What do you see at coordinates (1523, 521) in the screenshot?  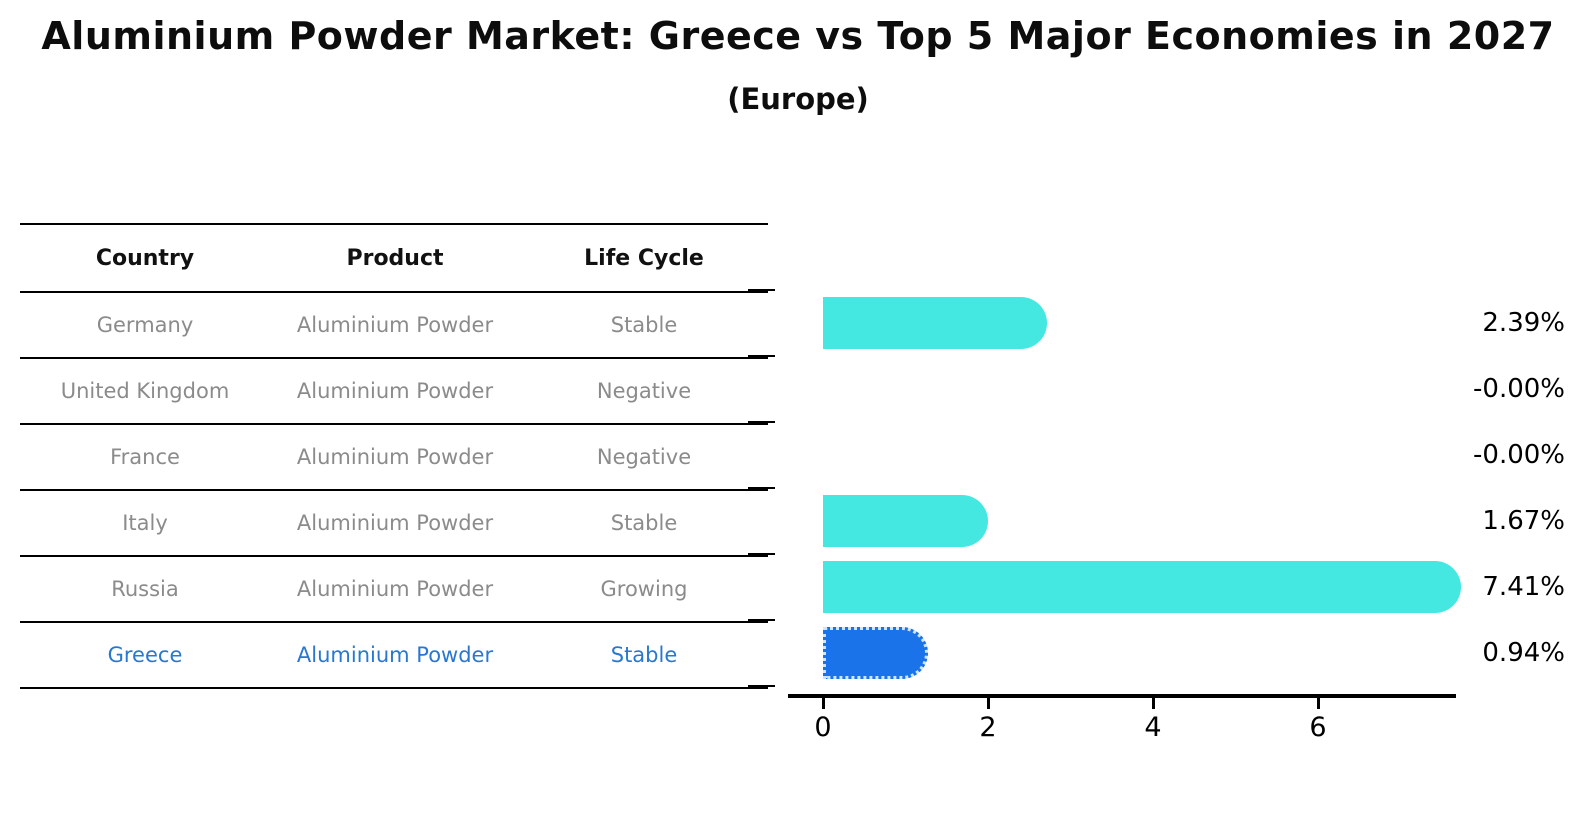 I see `value-label: 1.67%` at bounding box center [1523, 521].